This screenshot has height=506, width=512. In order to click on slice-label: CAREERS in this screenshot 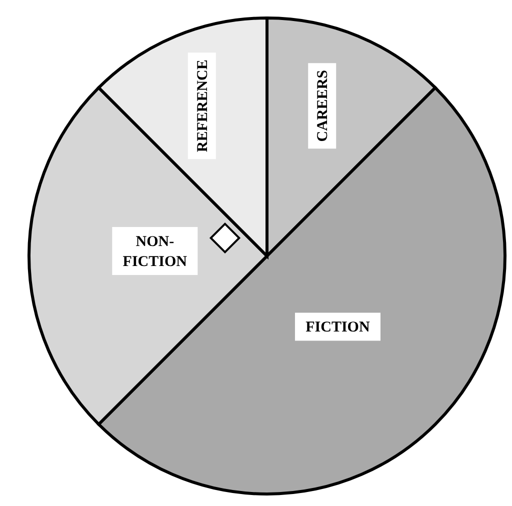, I will do `click(323, 106)`.